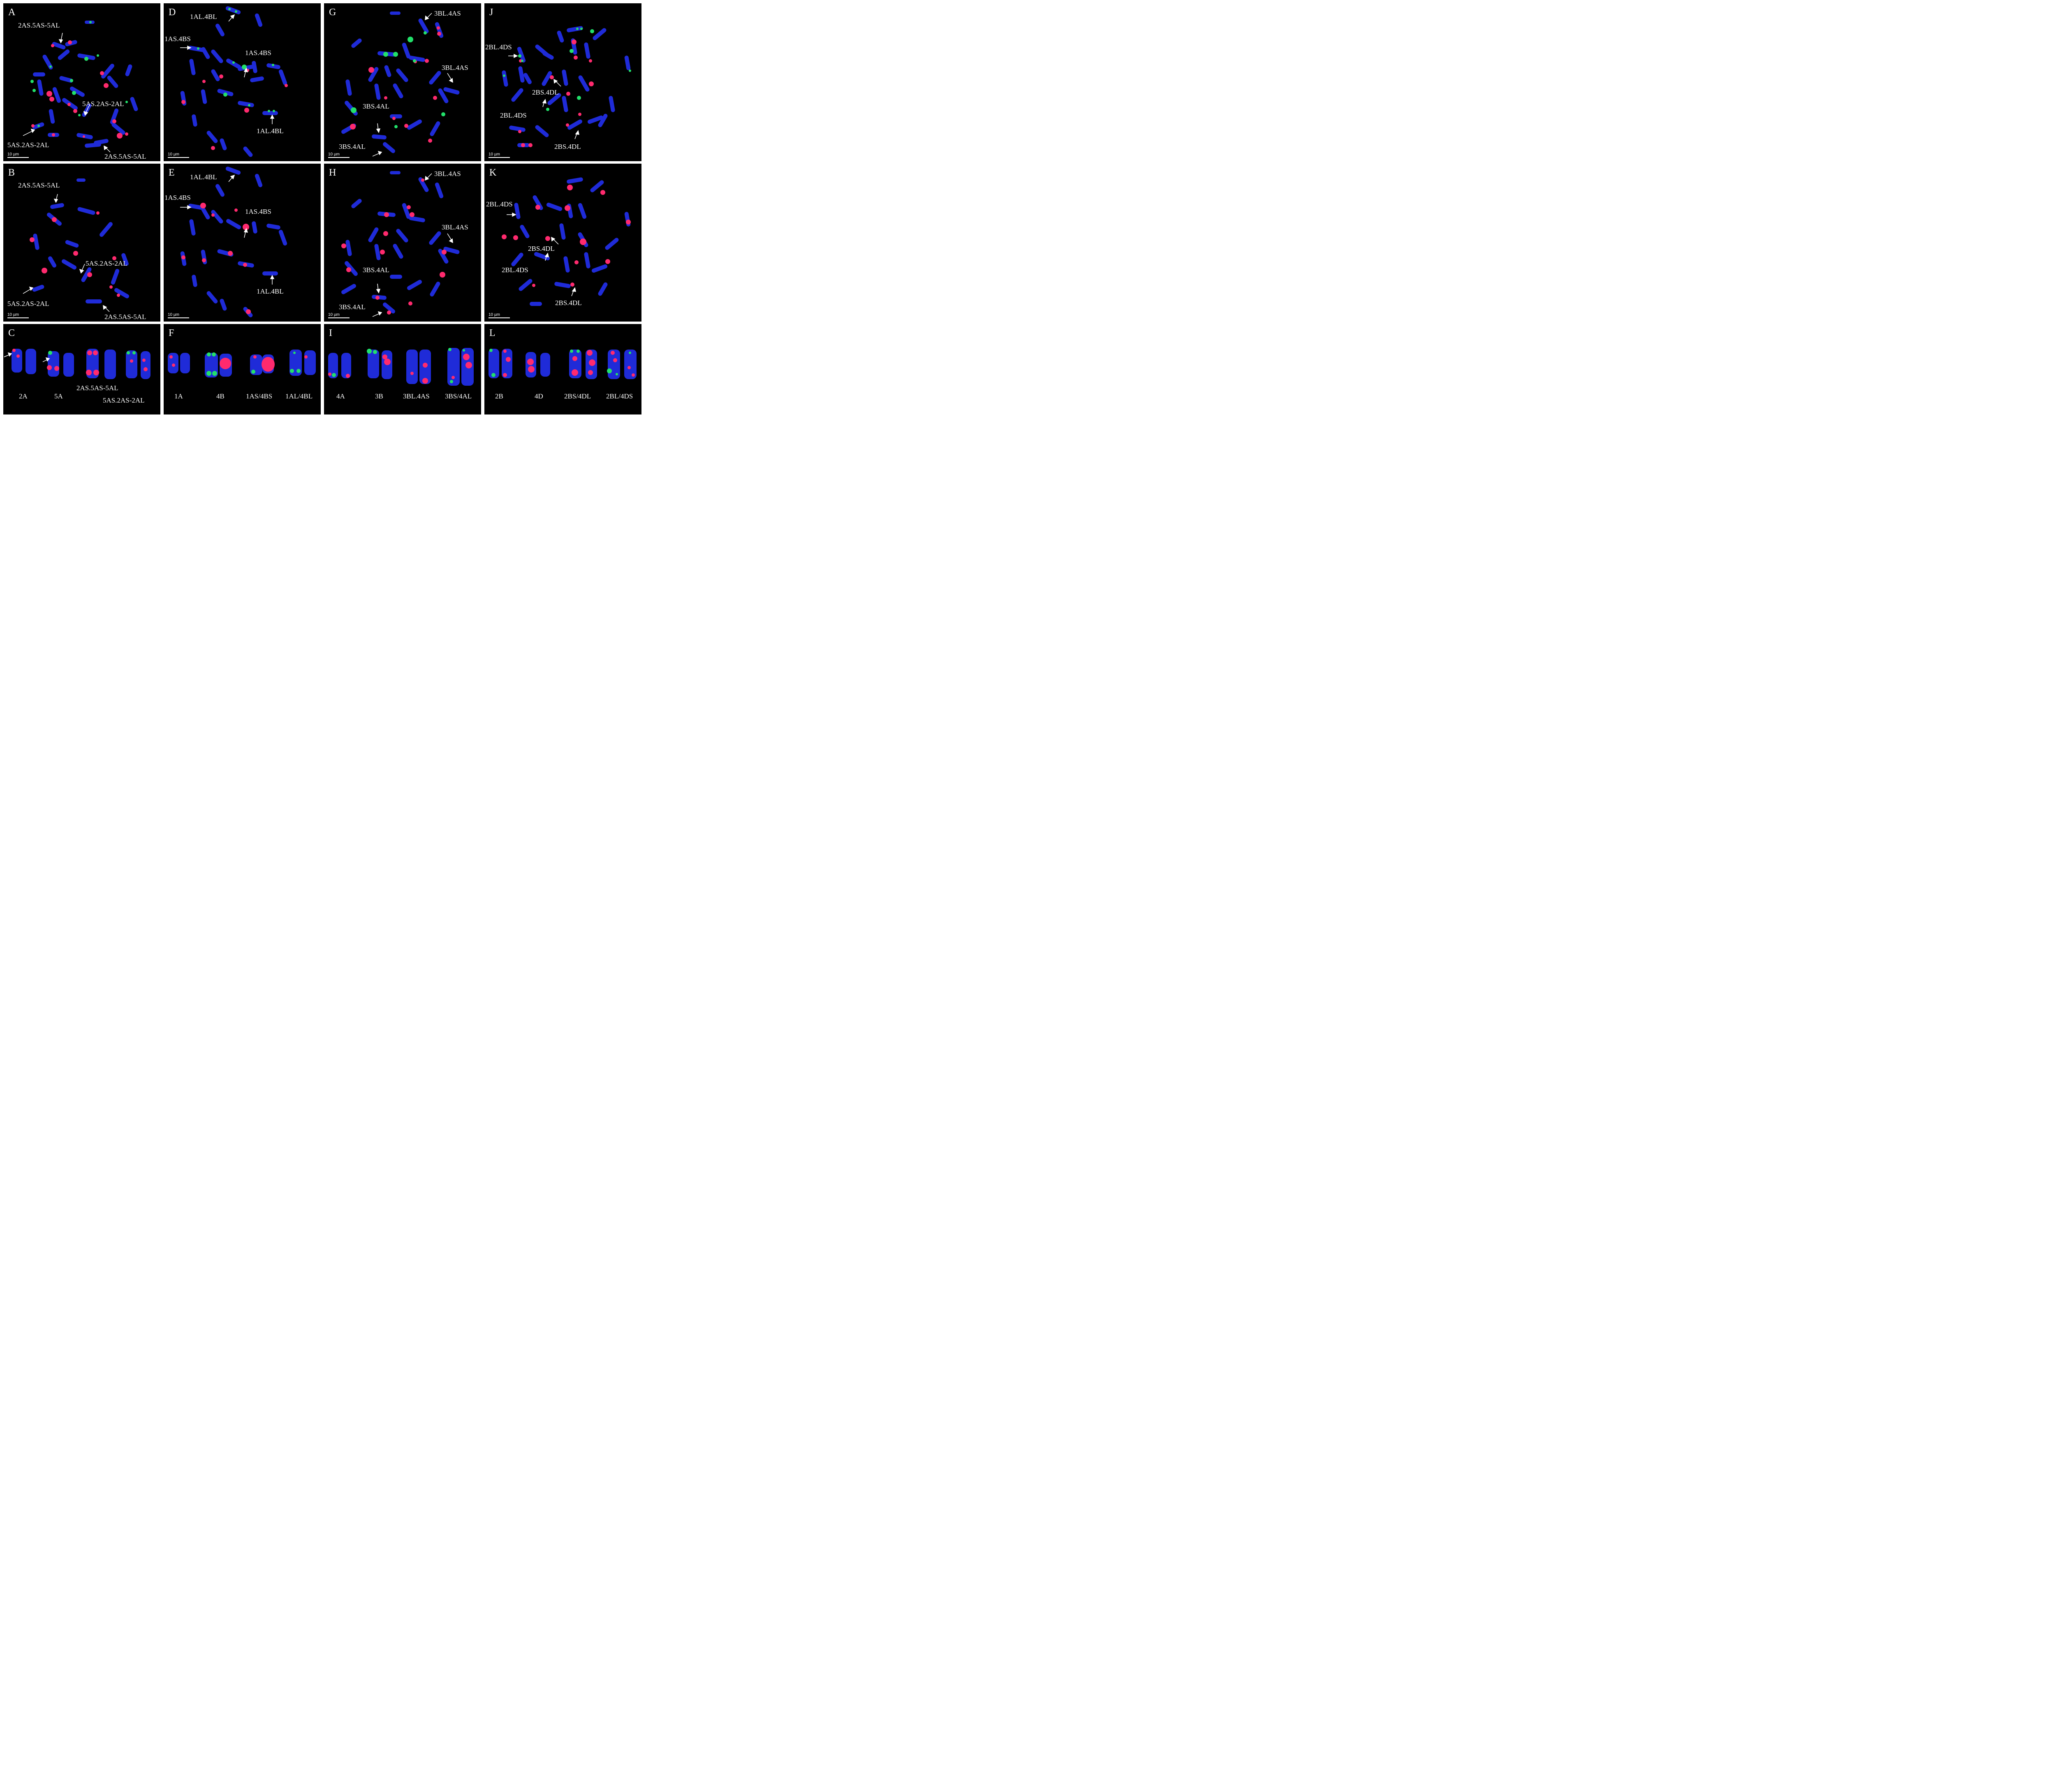 The image size is (2056, 1792). What do you see at coordinates (619, 396) in the screenshot?
I see `karyotype-label: 2BL/4DS` at bounding box center [619, 396].